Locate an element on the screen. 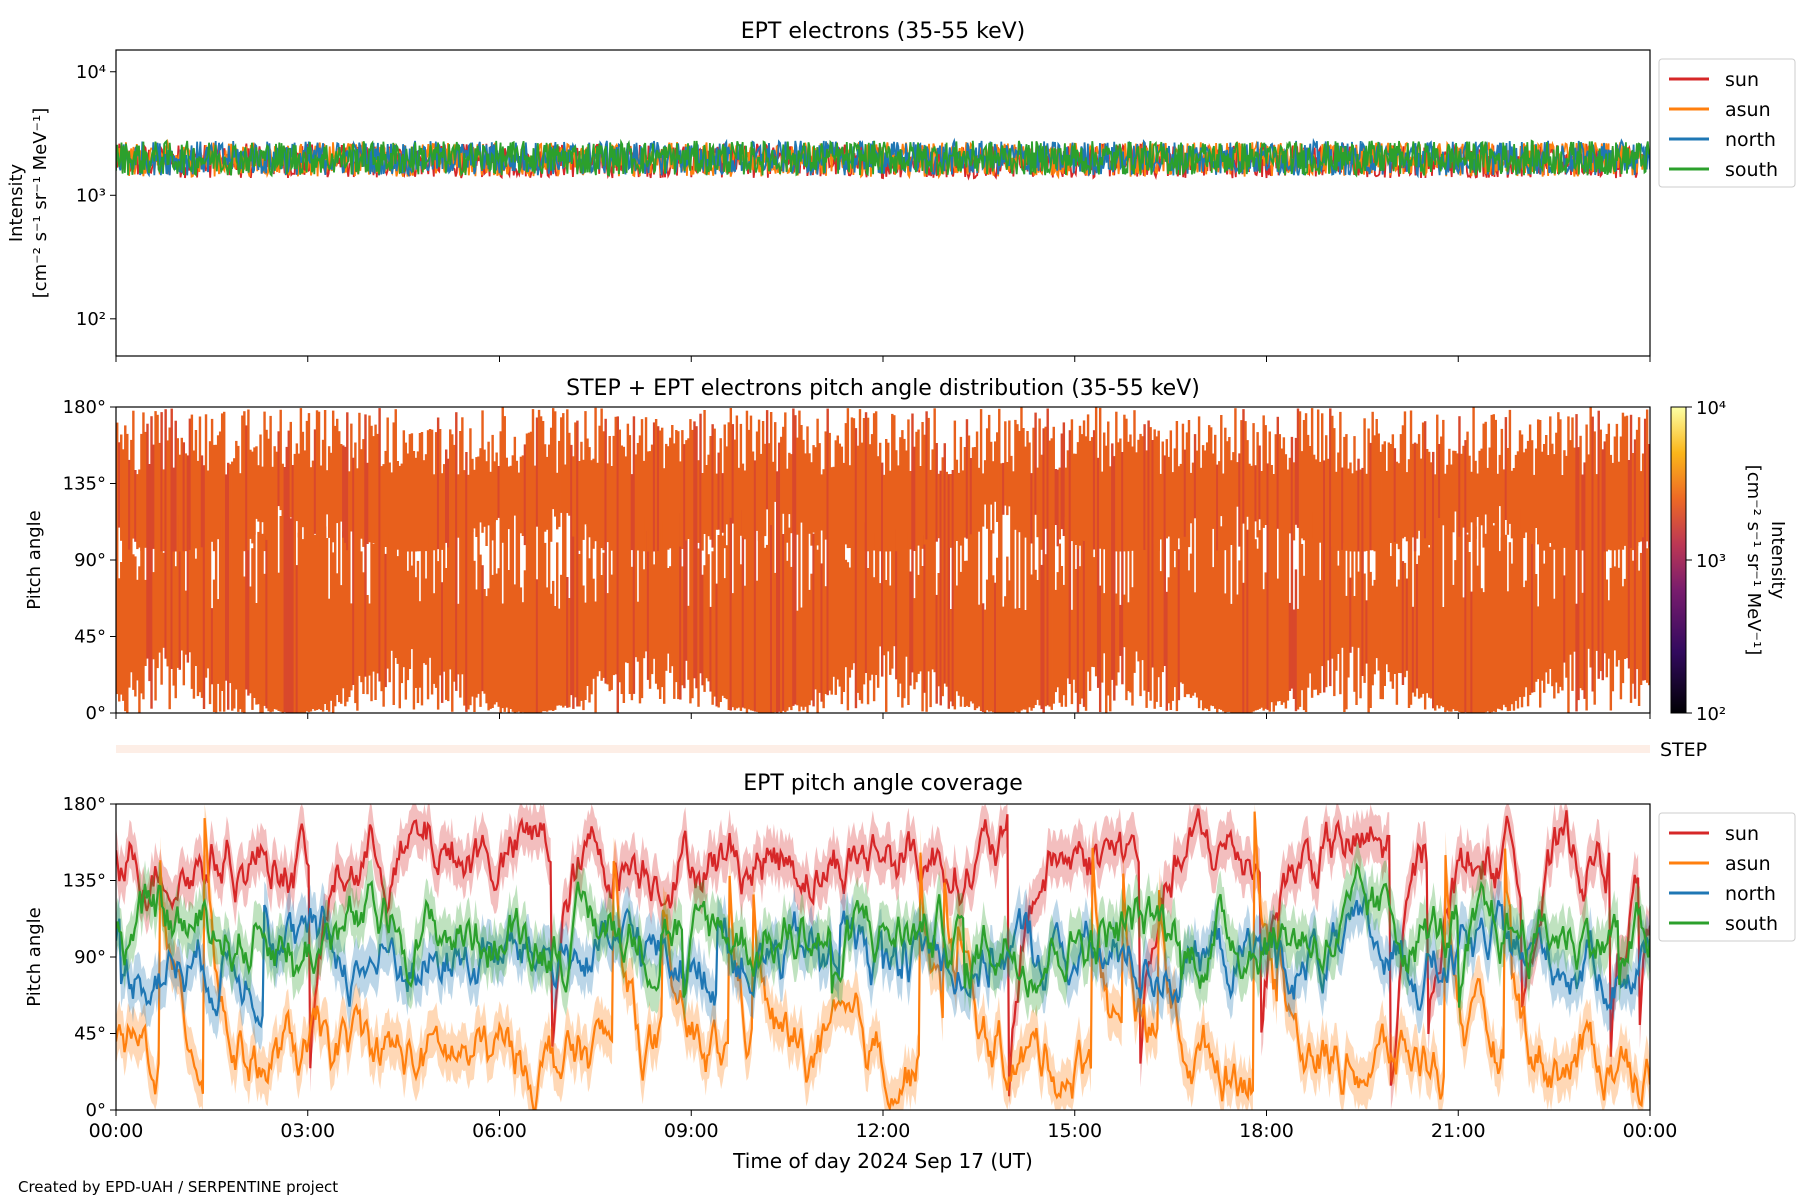 Image resolution: width=1800 pixels, height=1200 pixels. step-strip: STEP is located at coordinates (911, 750).